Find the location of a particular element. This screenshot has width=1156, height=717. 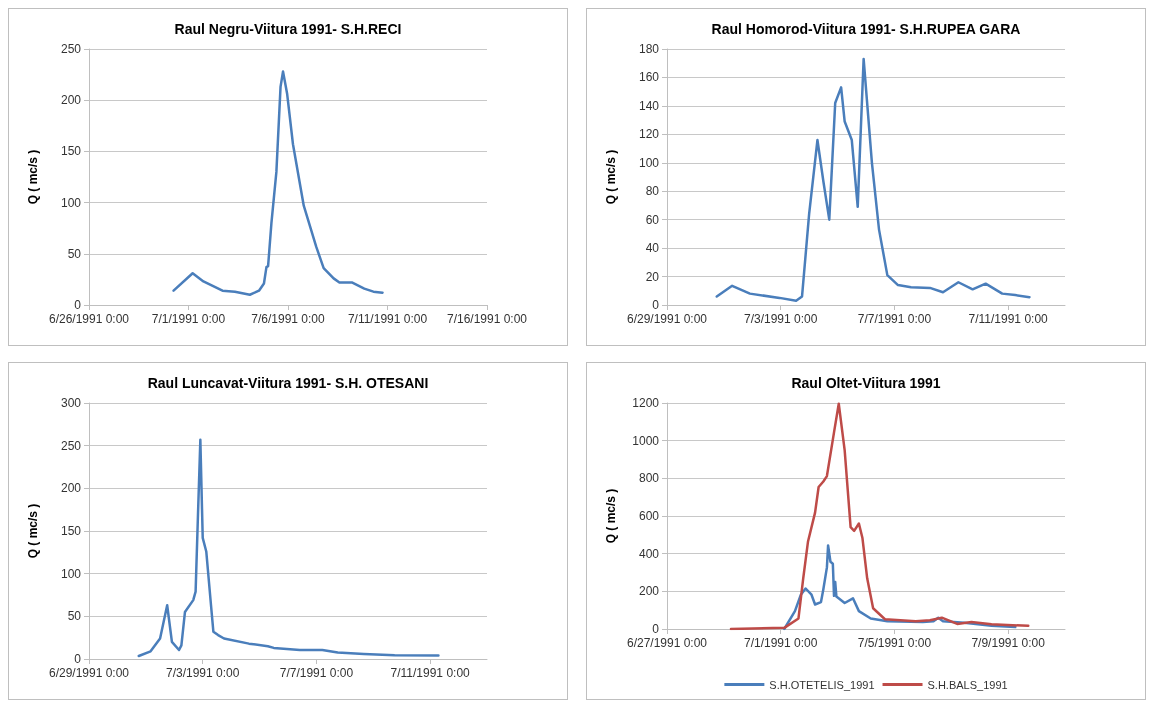

chart-title: Raul Negru-Viitura 1991- S.H.RECI is located at coordinates (288, 29).